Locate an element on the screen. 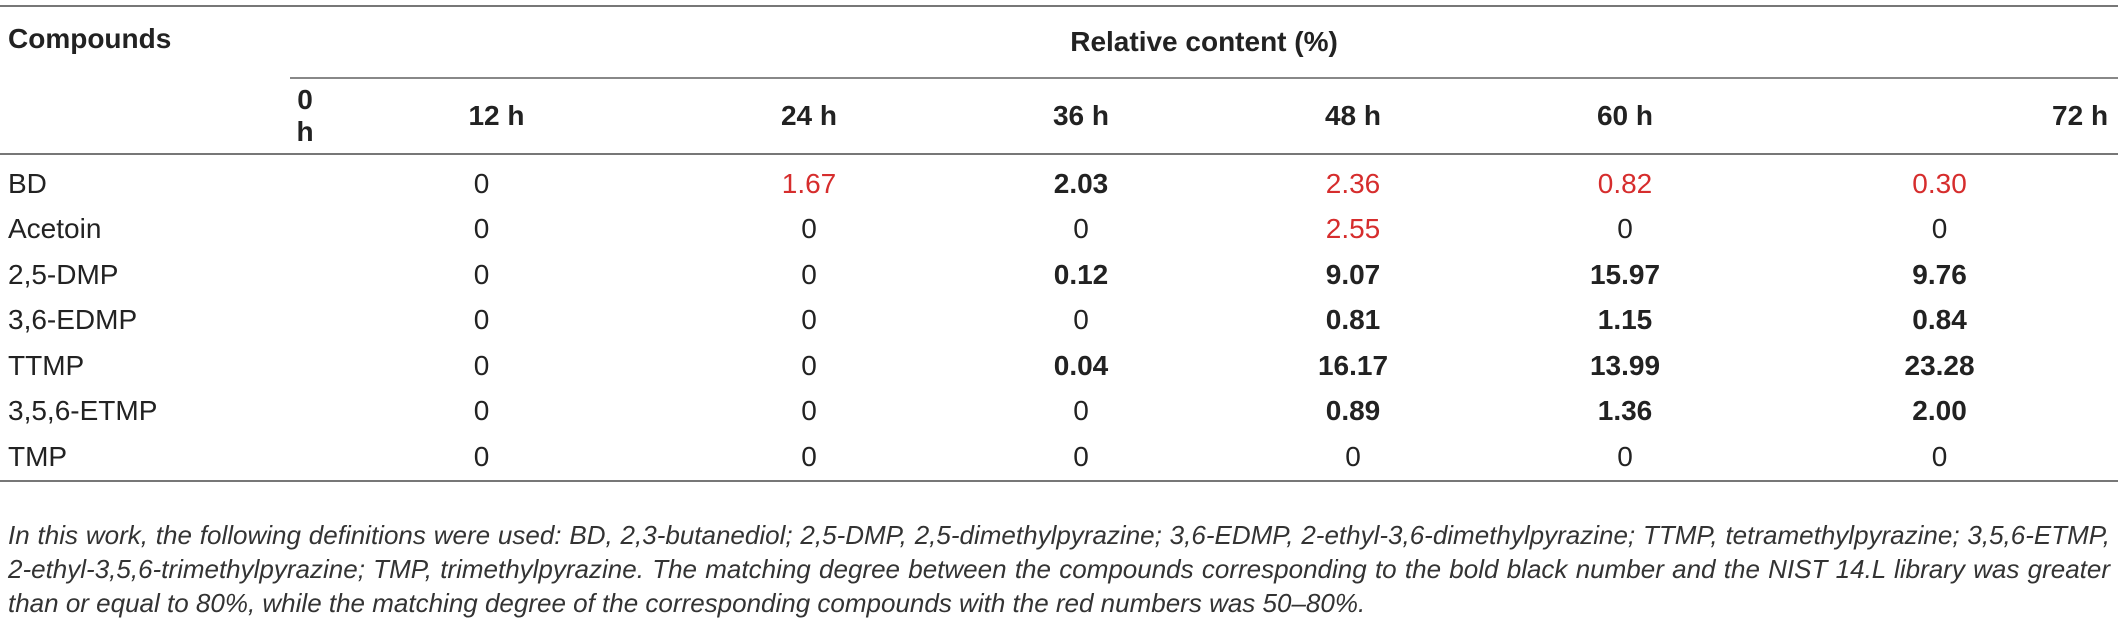  value-cell: 9.07 is located at coordinates (1353, 274).